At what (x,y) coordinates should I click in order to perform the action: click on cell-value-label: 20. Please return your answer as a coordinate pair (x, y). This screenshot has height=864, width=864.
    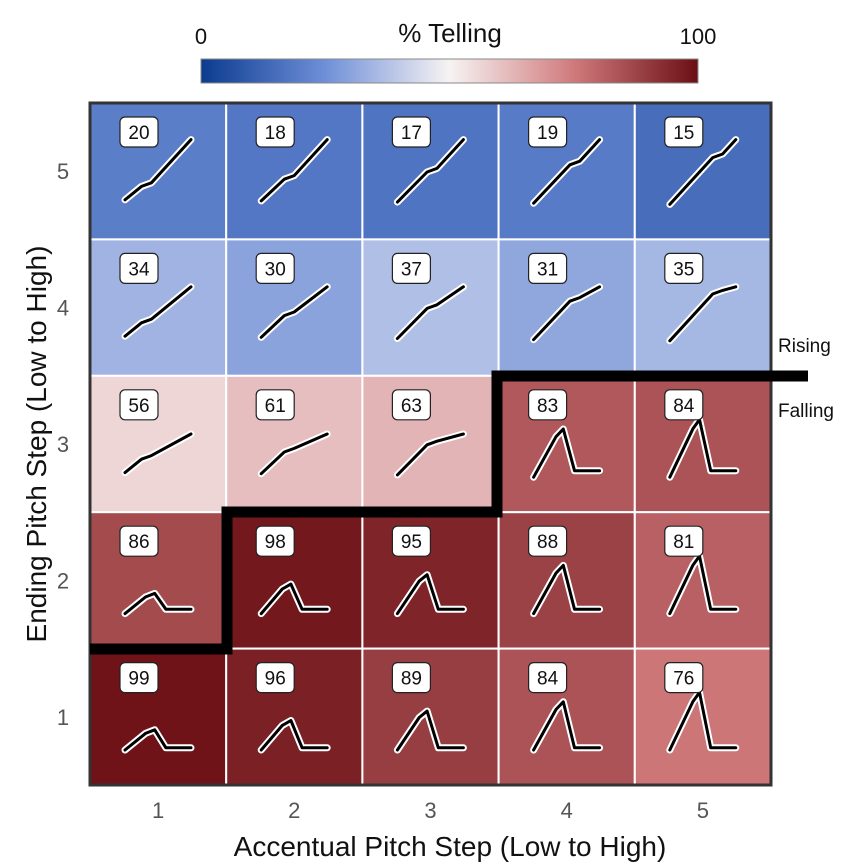
    Looking at the image, I should click on (138, 133).